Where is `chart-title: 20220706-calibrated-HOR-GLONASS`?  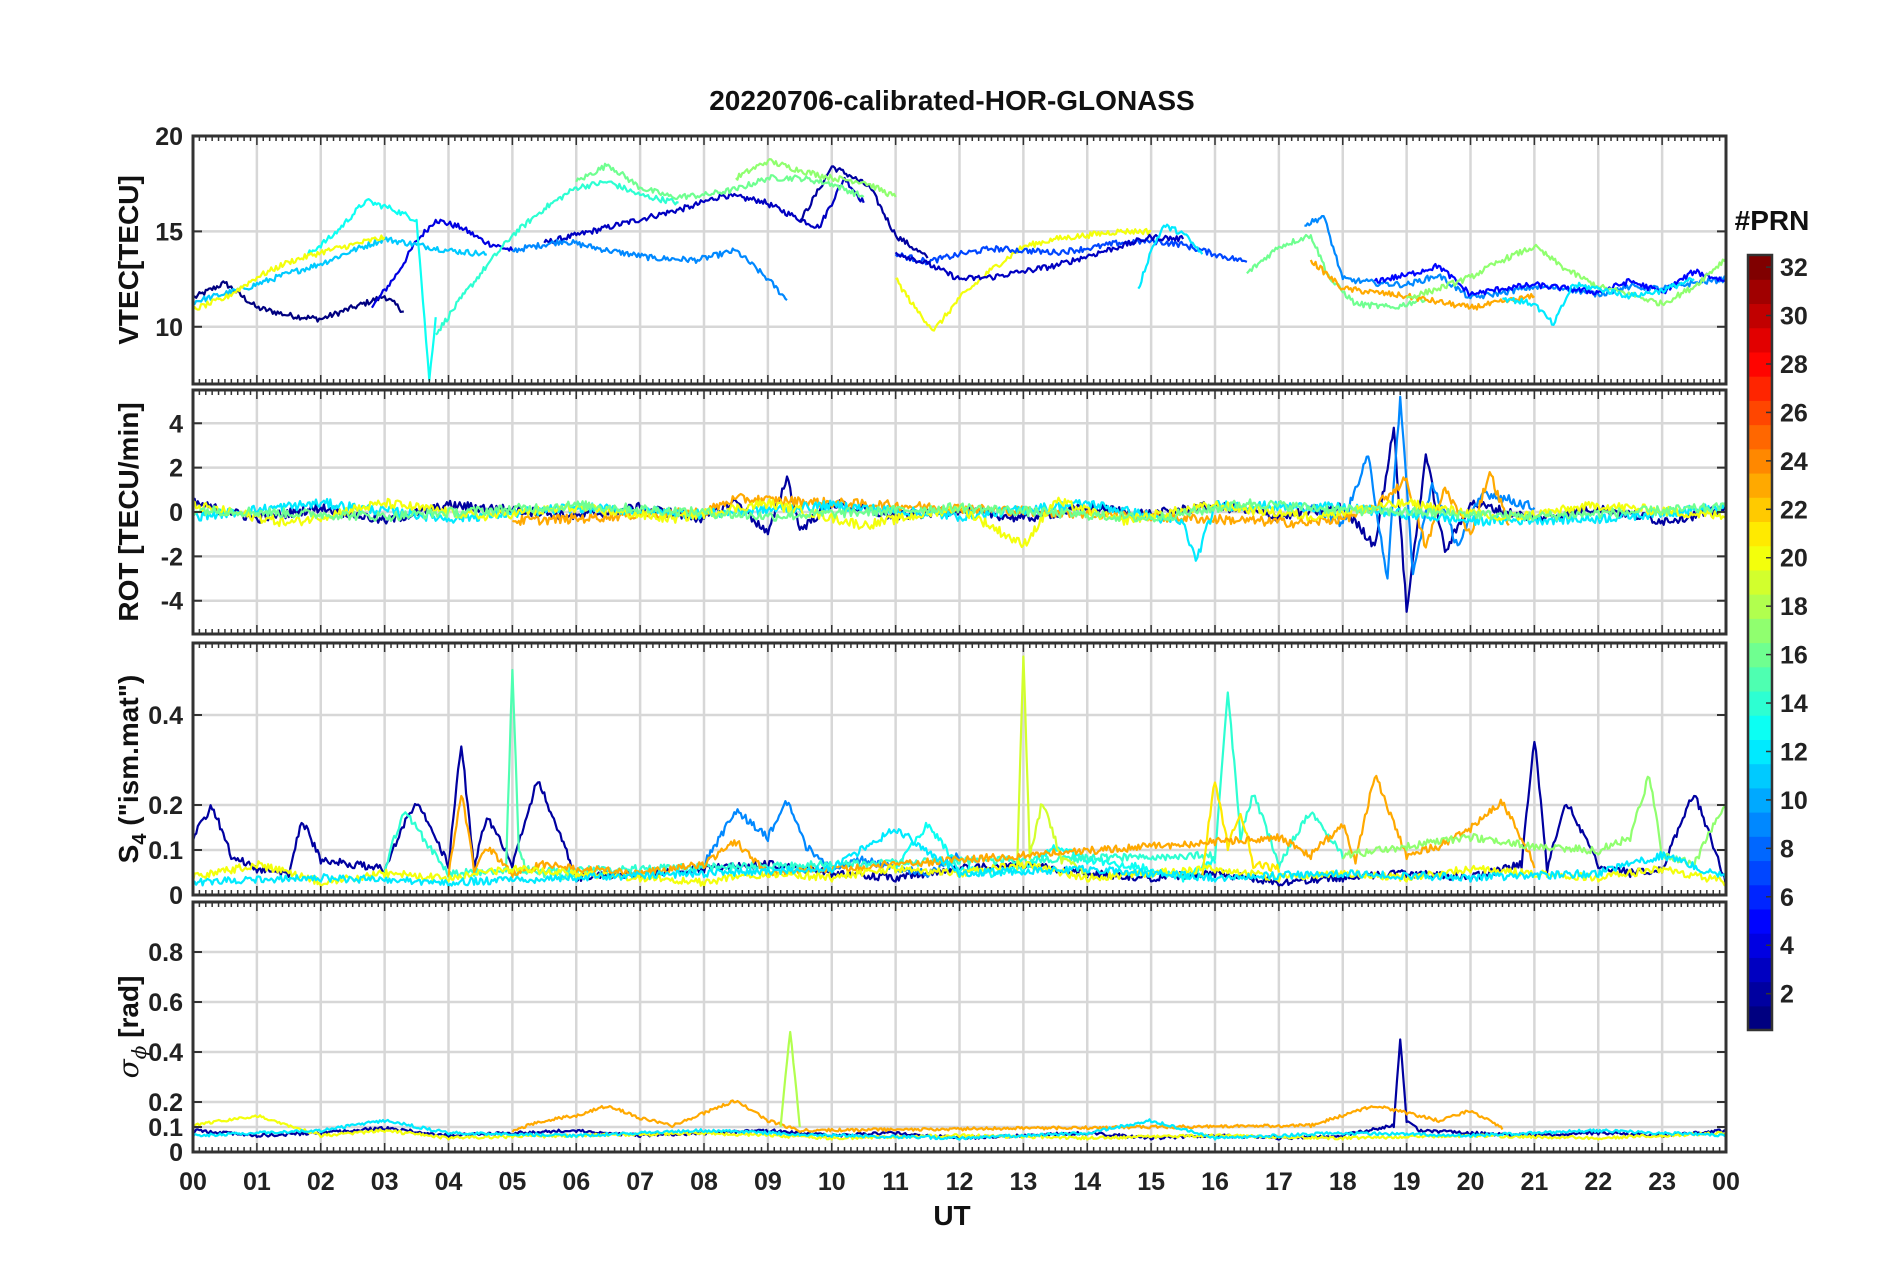 chart-title: 20220706-calibrated-HOR-GLONASS is located at coordinates (952, 100).